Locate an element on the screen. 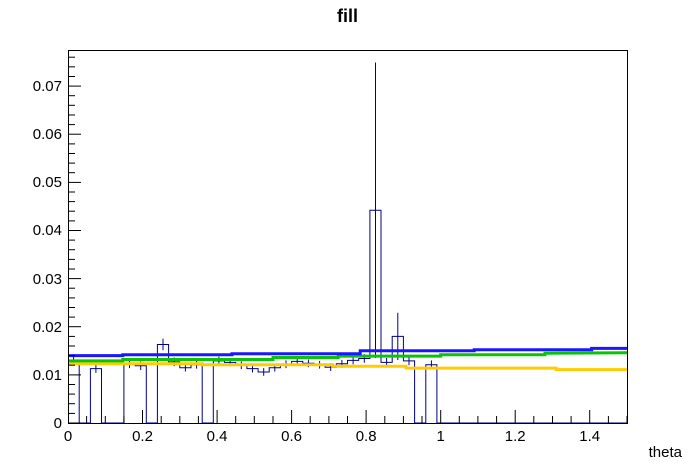  y-tick-label: 0.06 is located at coordinates (47, 135).